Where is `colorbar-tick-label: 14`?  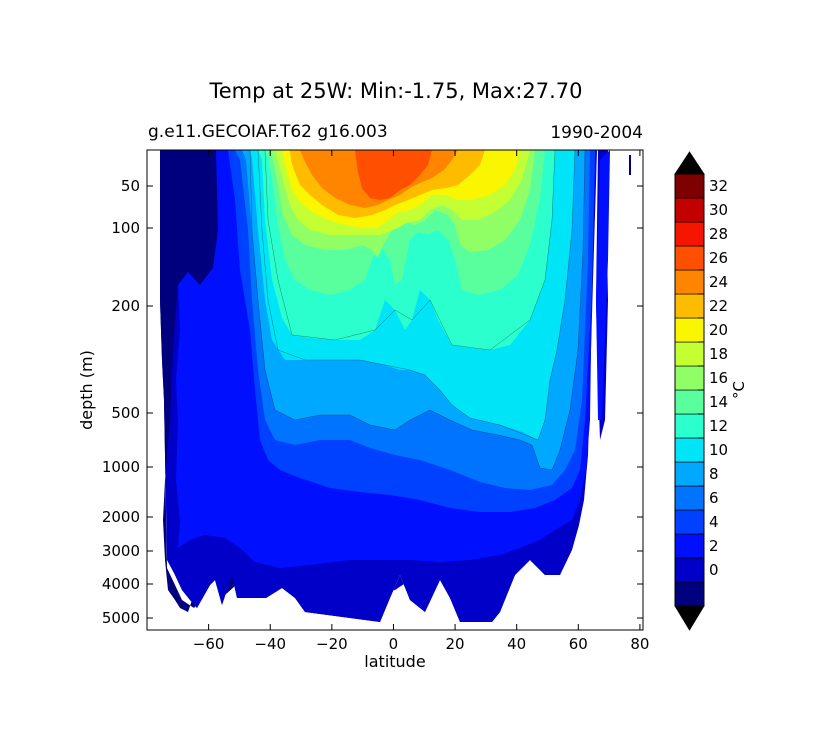
colorbar-tick-label: 14 is located at coordinates (718, 402).